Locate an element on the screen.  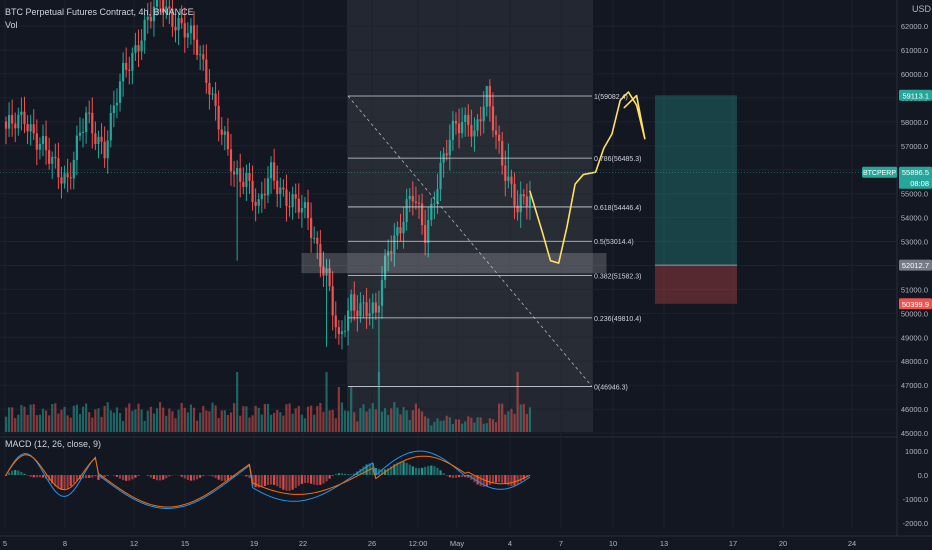
price-tick-label: 50000.0 is located at coordinates (914, 313).